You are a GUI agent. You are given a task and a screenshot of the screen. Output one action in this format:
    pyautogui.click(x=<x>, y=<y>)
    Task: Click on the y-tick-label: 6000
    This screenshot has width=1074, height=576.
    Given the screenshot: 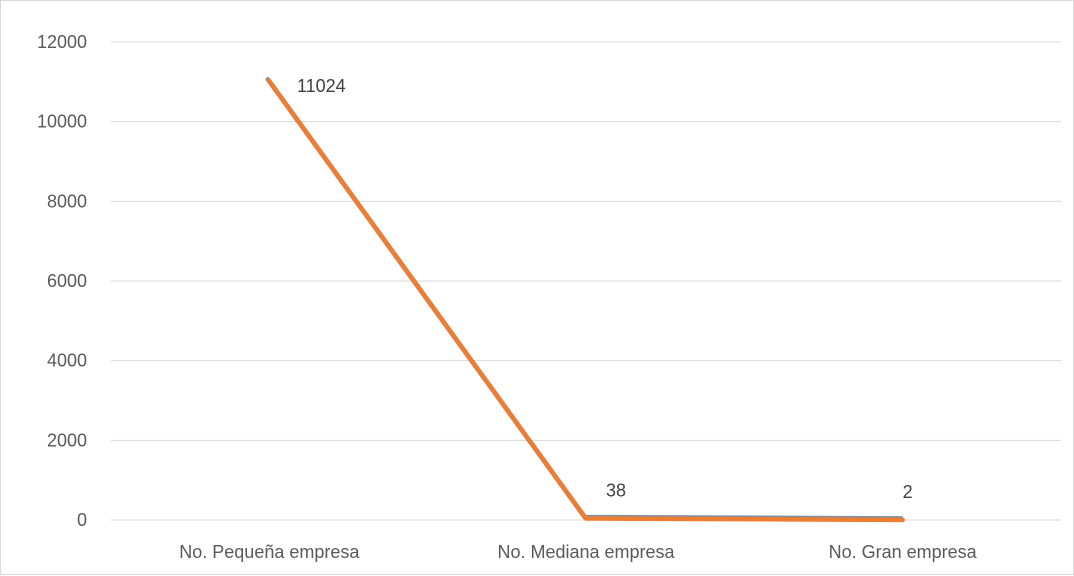 What is the action you would take?
    pyautogui.click(x=67, y=281)
    